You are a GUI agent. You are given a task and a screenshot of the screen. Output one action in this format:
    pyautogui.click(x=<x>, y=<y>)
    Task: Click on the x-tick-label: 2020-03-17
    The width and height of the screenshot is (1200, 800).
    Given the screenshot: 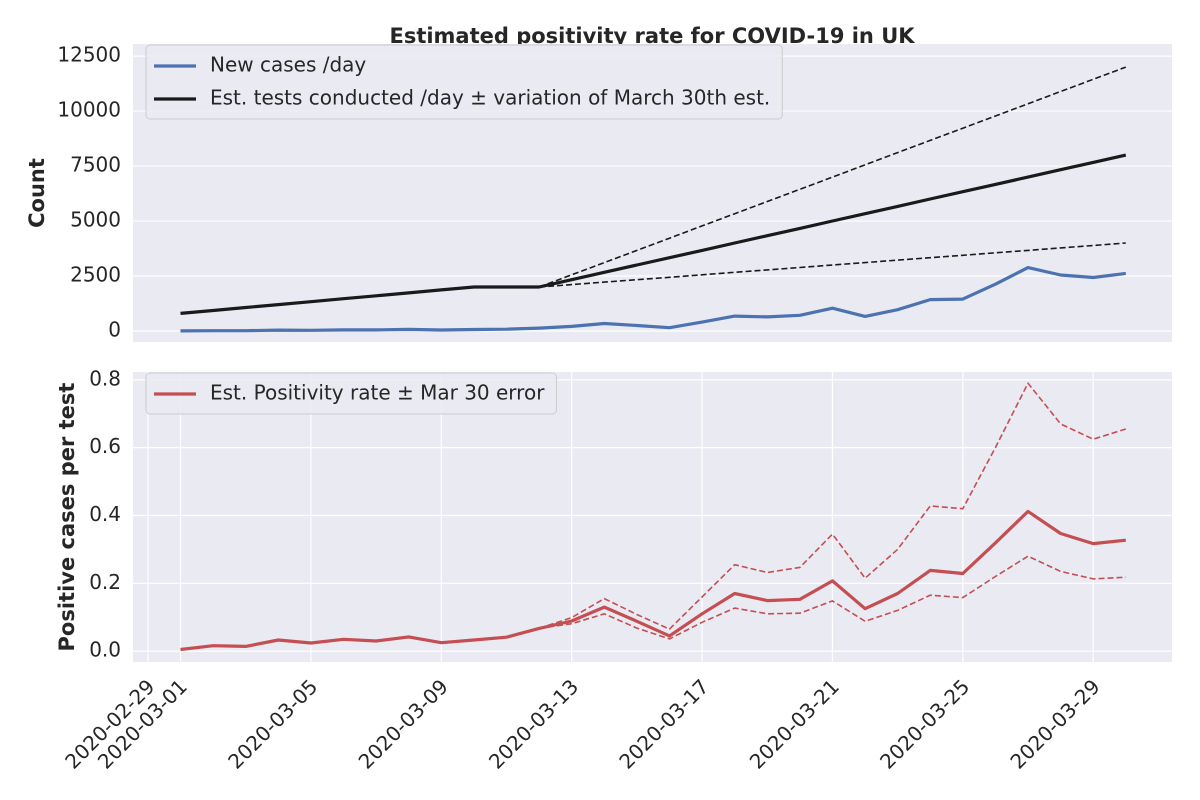 What is the action you would take?
    pyautogui.click(x=663, y=723)
    